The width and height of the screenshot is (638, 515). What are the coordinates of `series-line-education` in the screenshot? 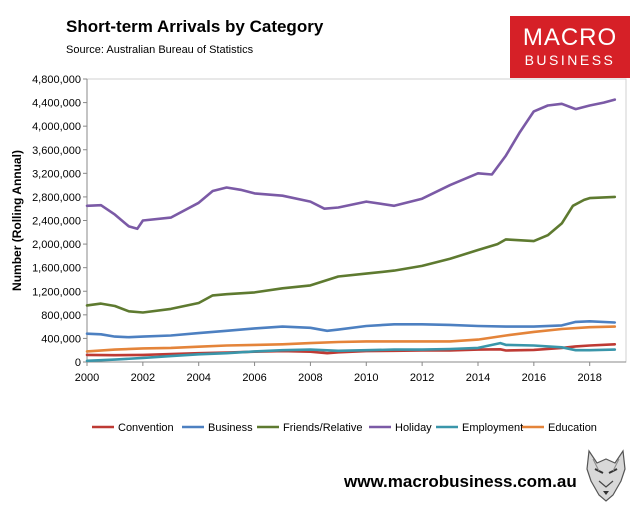 It's located at (351, 339).